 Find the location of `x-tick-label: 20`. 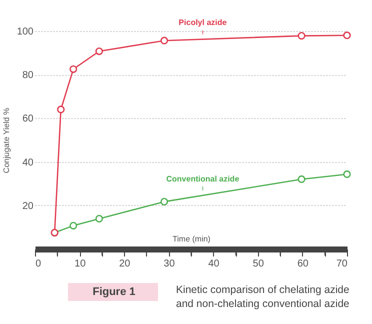

x-tick-label: 20 is located at coordinates (125, 264).